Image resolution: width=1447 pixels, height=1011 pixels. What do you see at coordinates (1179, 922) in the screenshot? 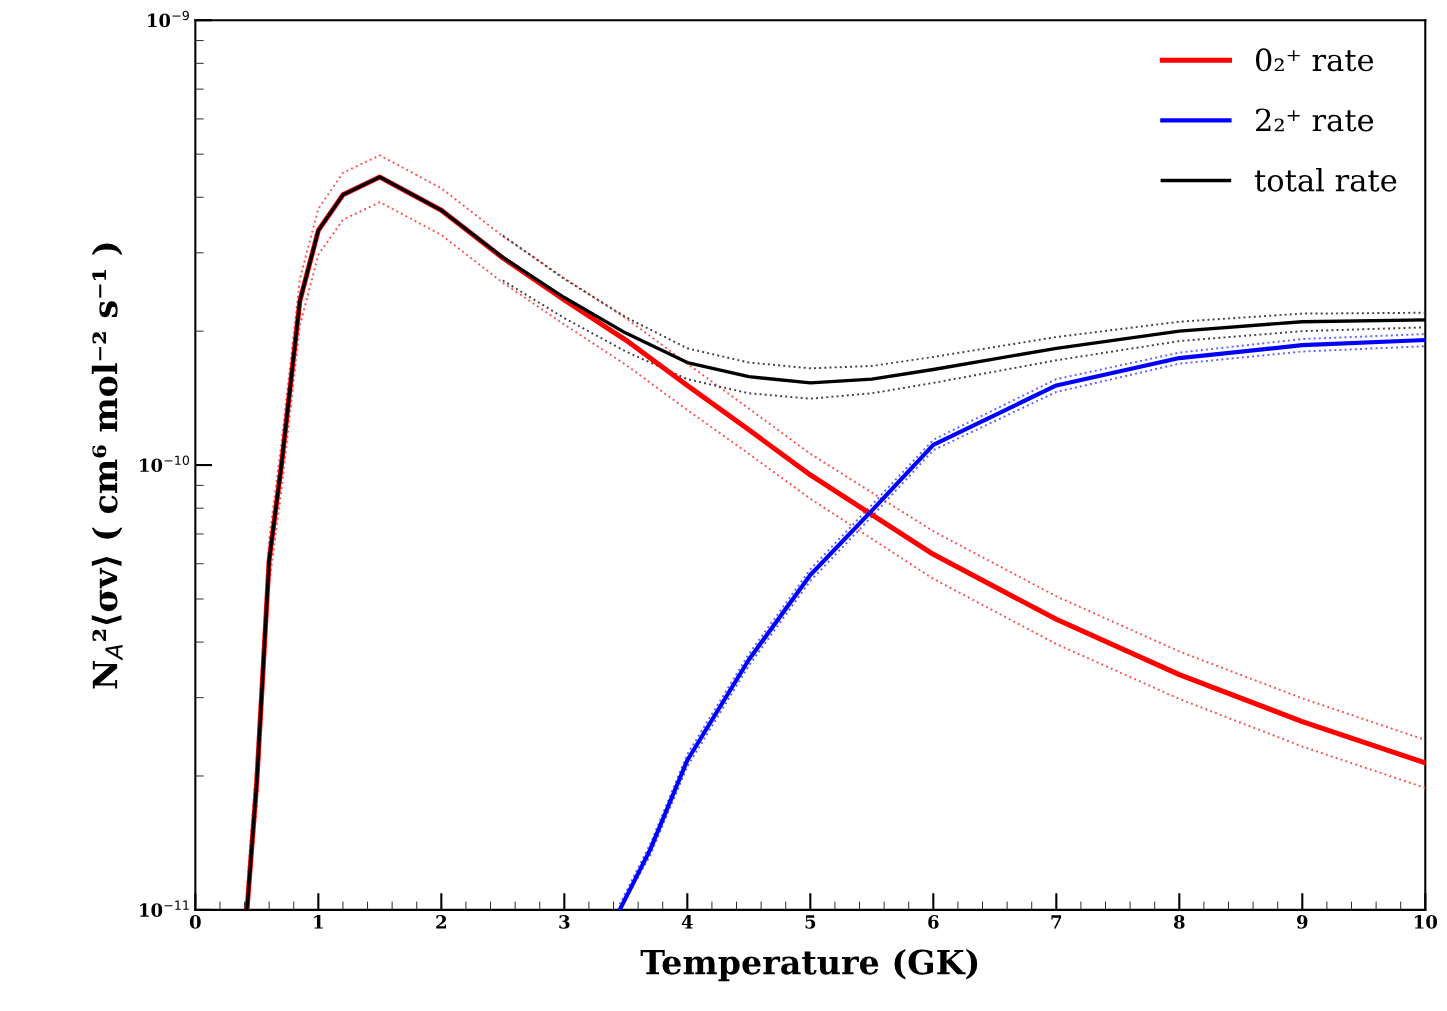
I see `x-tick-label: 8` at bounding box center [1179, 922].